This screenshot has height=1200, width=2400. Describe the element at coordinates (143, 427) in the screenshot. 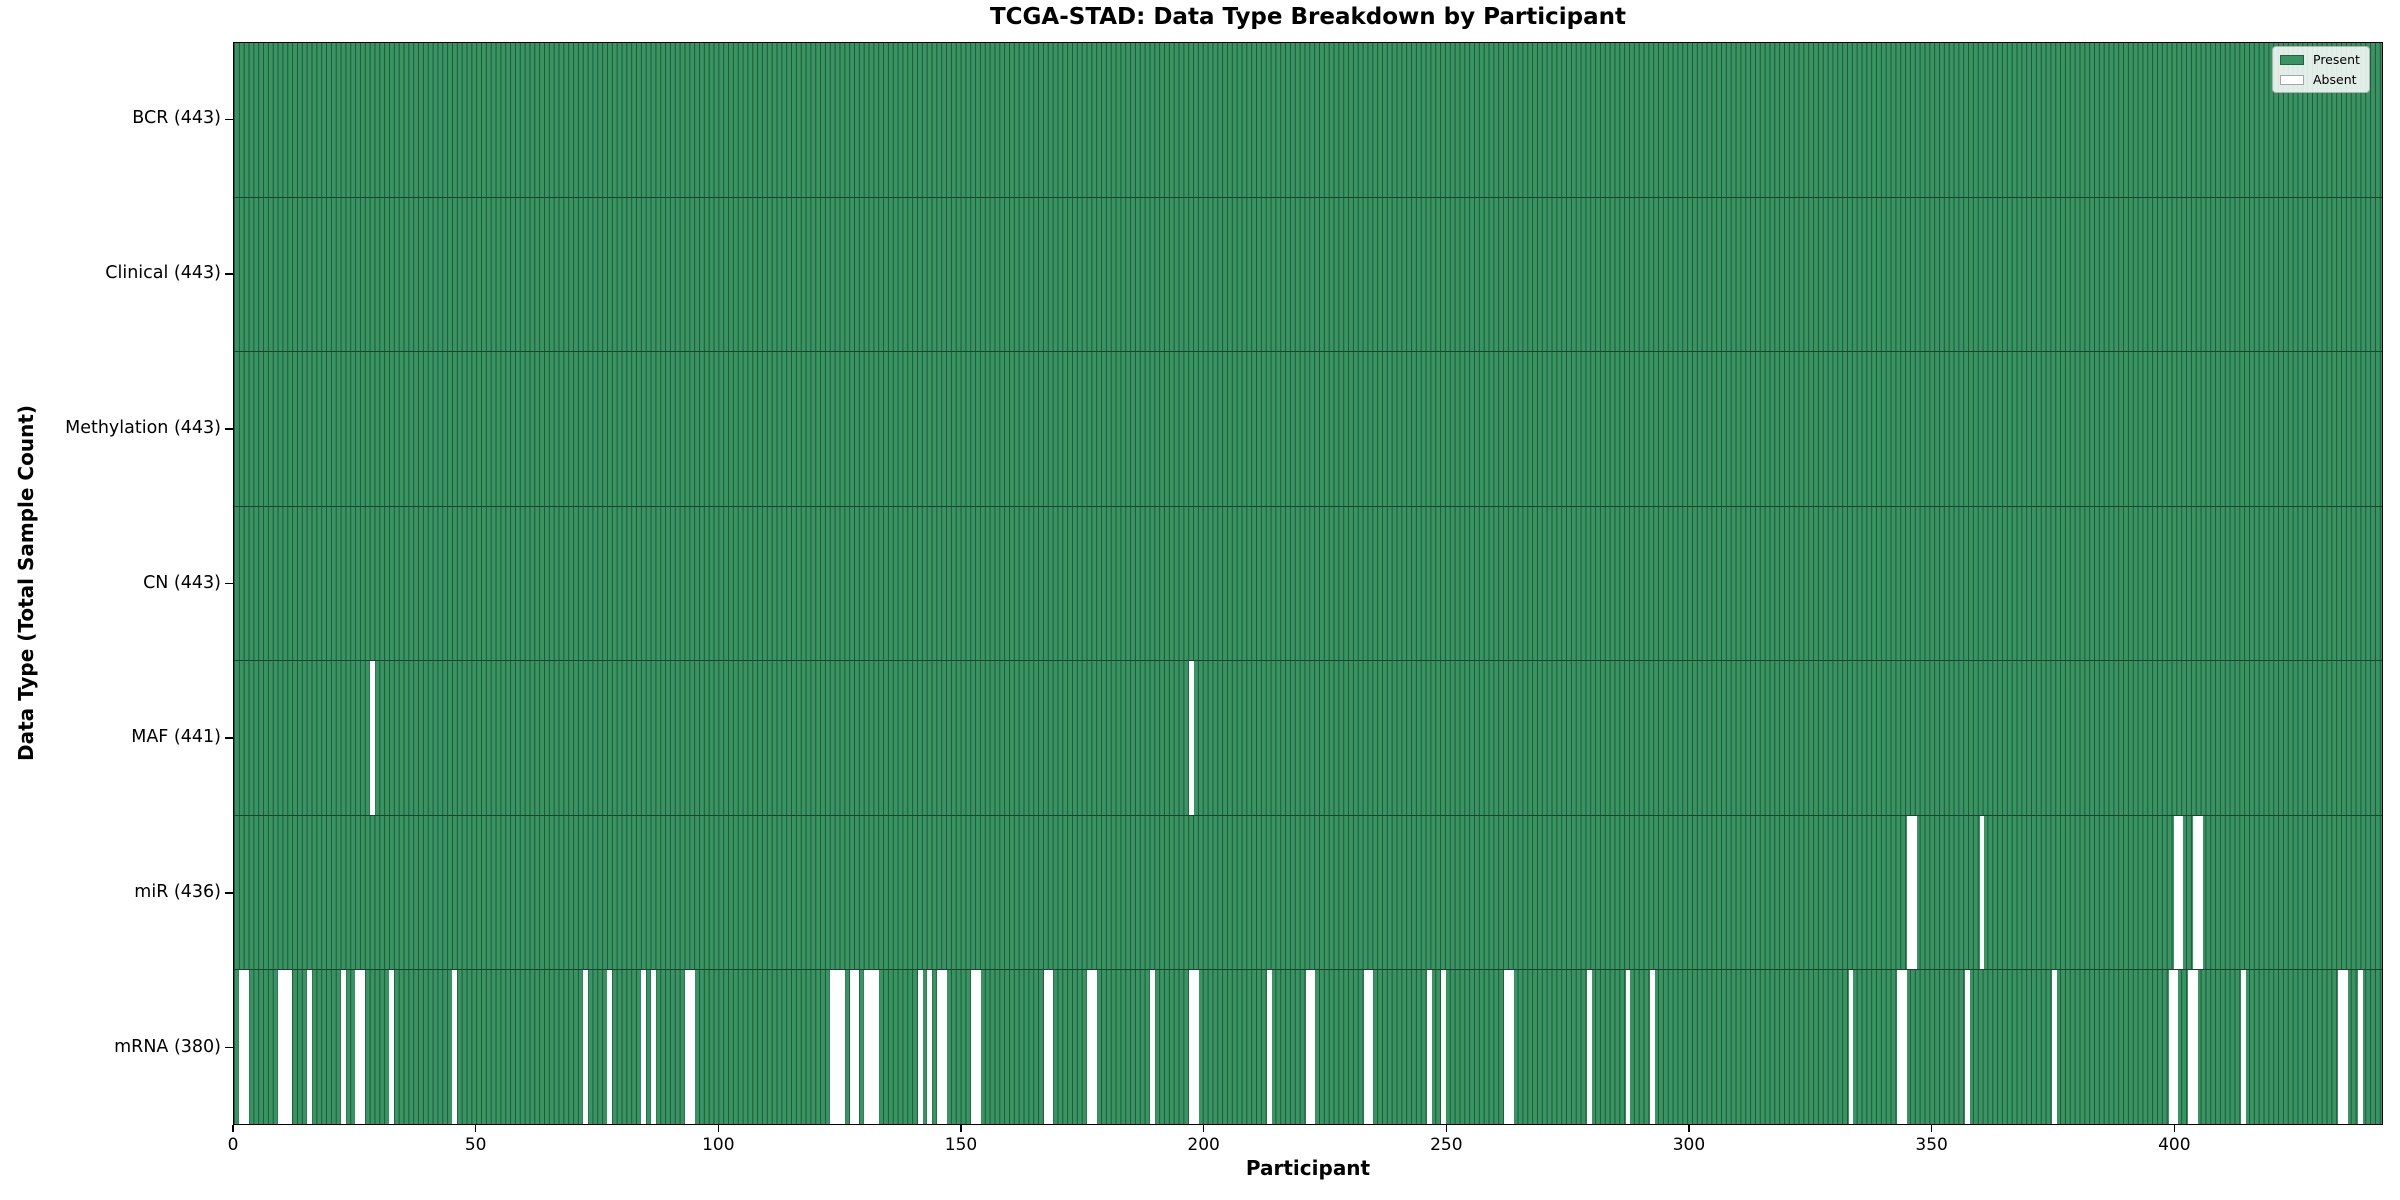

I see `y-tick-label: Methylation (443)` at that location.